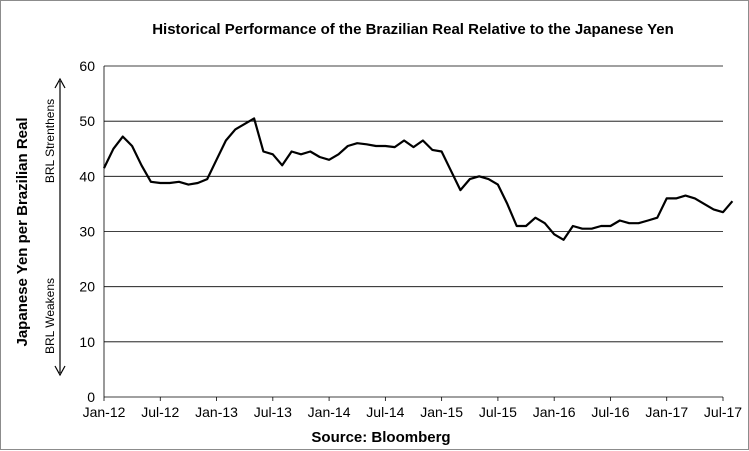 The width and height of the screenshot is (749, 451). What do you see at coordinates (87, 342) in the screenshot?
I see `y-tick-label: 10` at bounding box center [87, 342].